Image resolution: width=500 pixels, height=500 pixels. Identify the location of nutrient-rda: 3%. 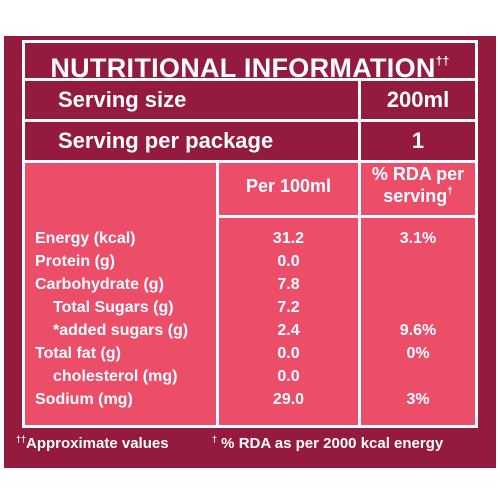
(418, 399).